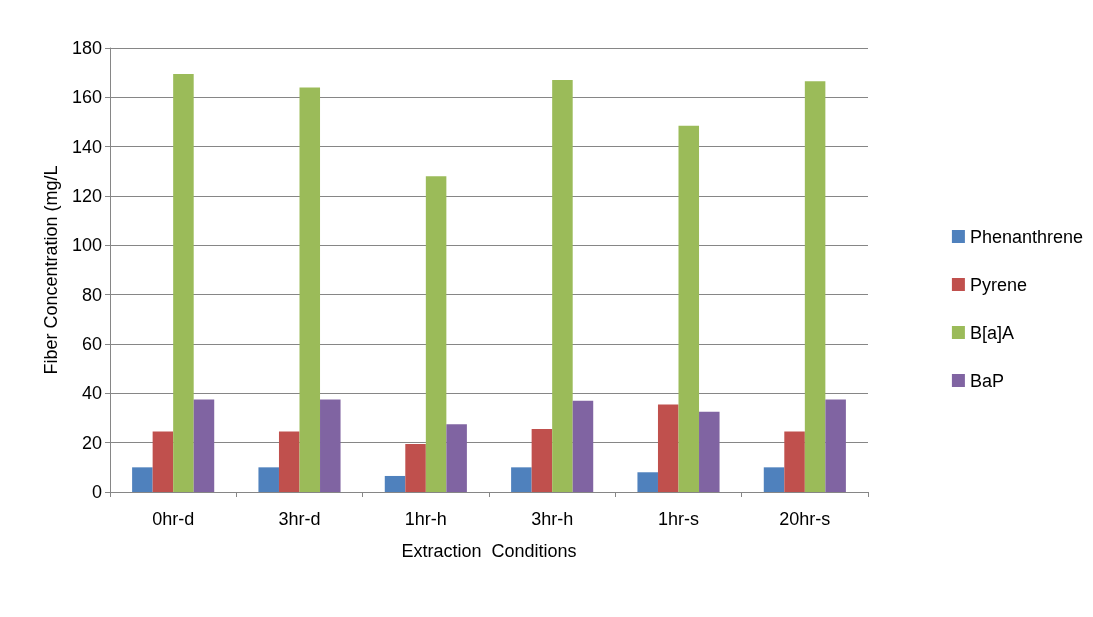 The width and height of the screenshot is (1093, 617). I want to click on legend-label: B[a]A, so click(991, 332).